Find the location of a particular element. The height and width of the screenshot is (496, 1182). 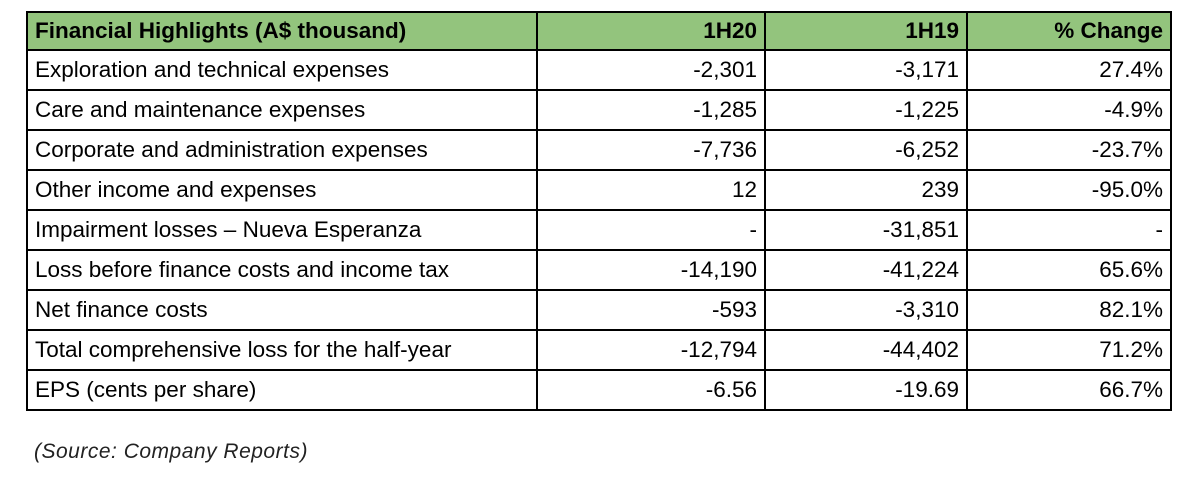

value-cell: -3,310 is located at coordinates (866, 310).